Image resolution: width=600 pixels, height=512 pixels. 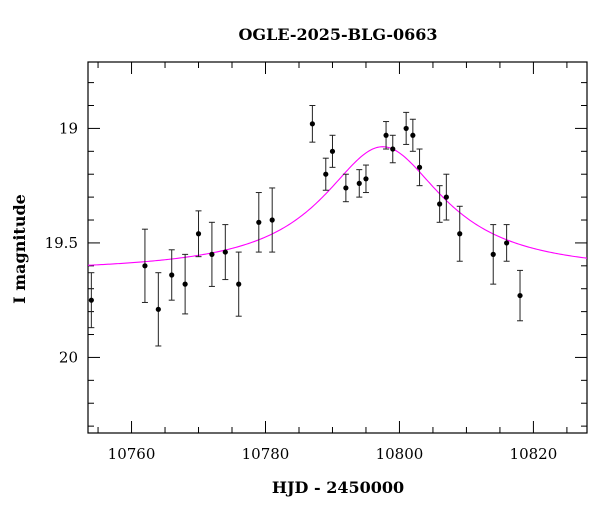 I want to click on x-tick-label: 10820, so click(x=534, y=454).